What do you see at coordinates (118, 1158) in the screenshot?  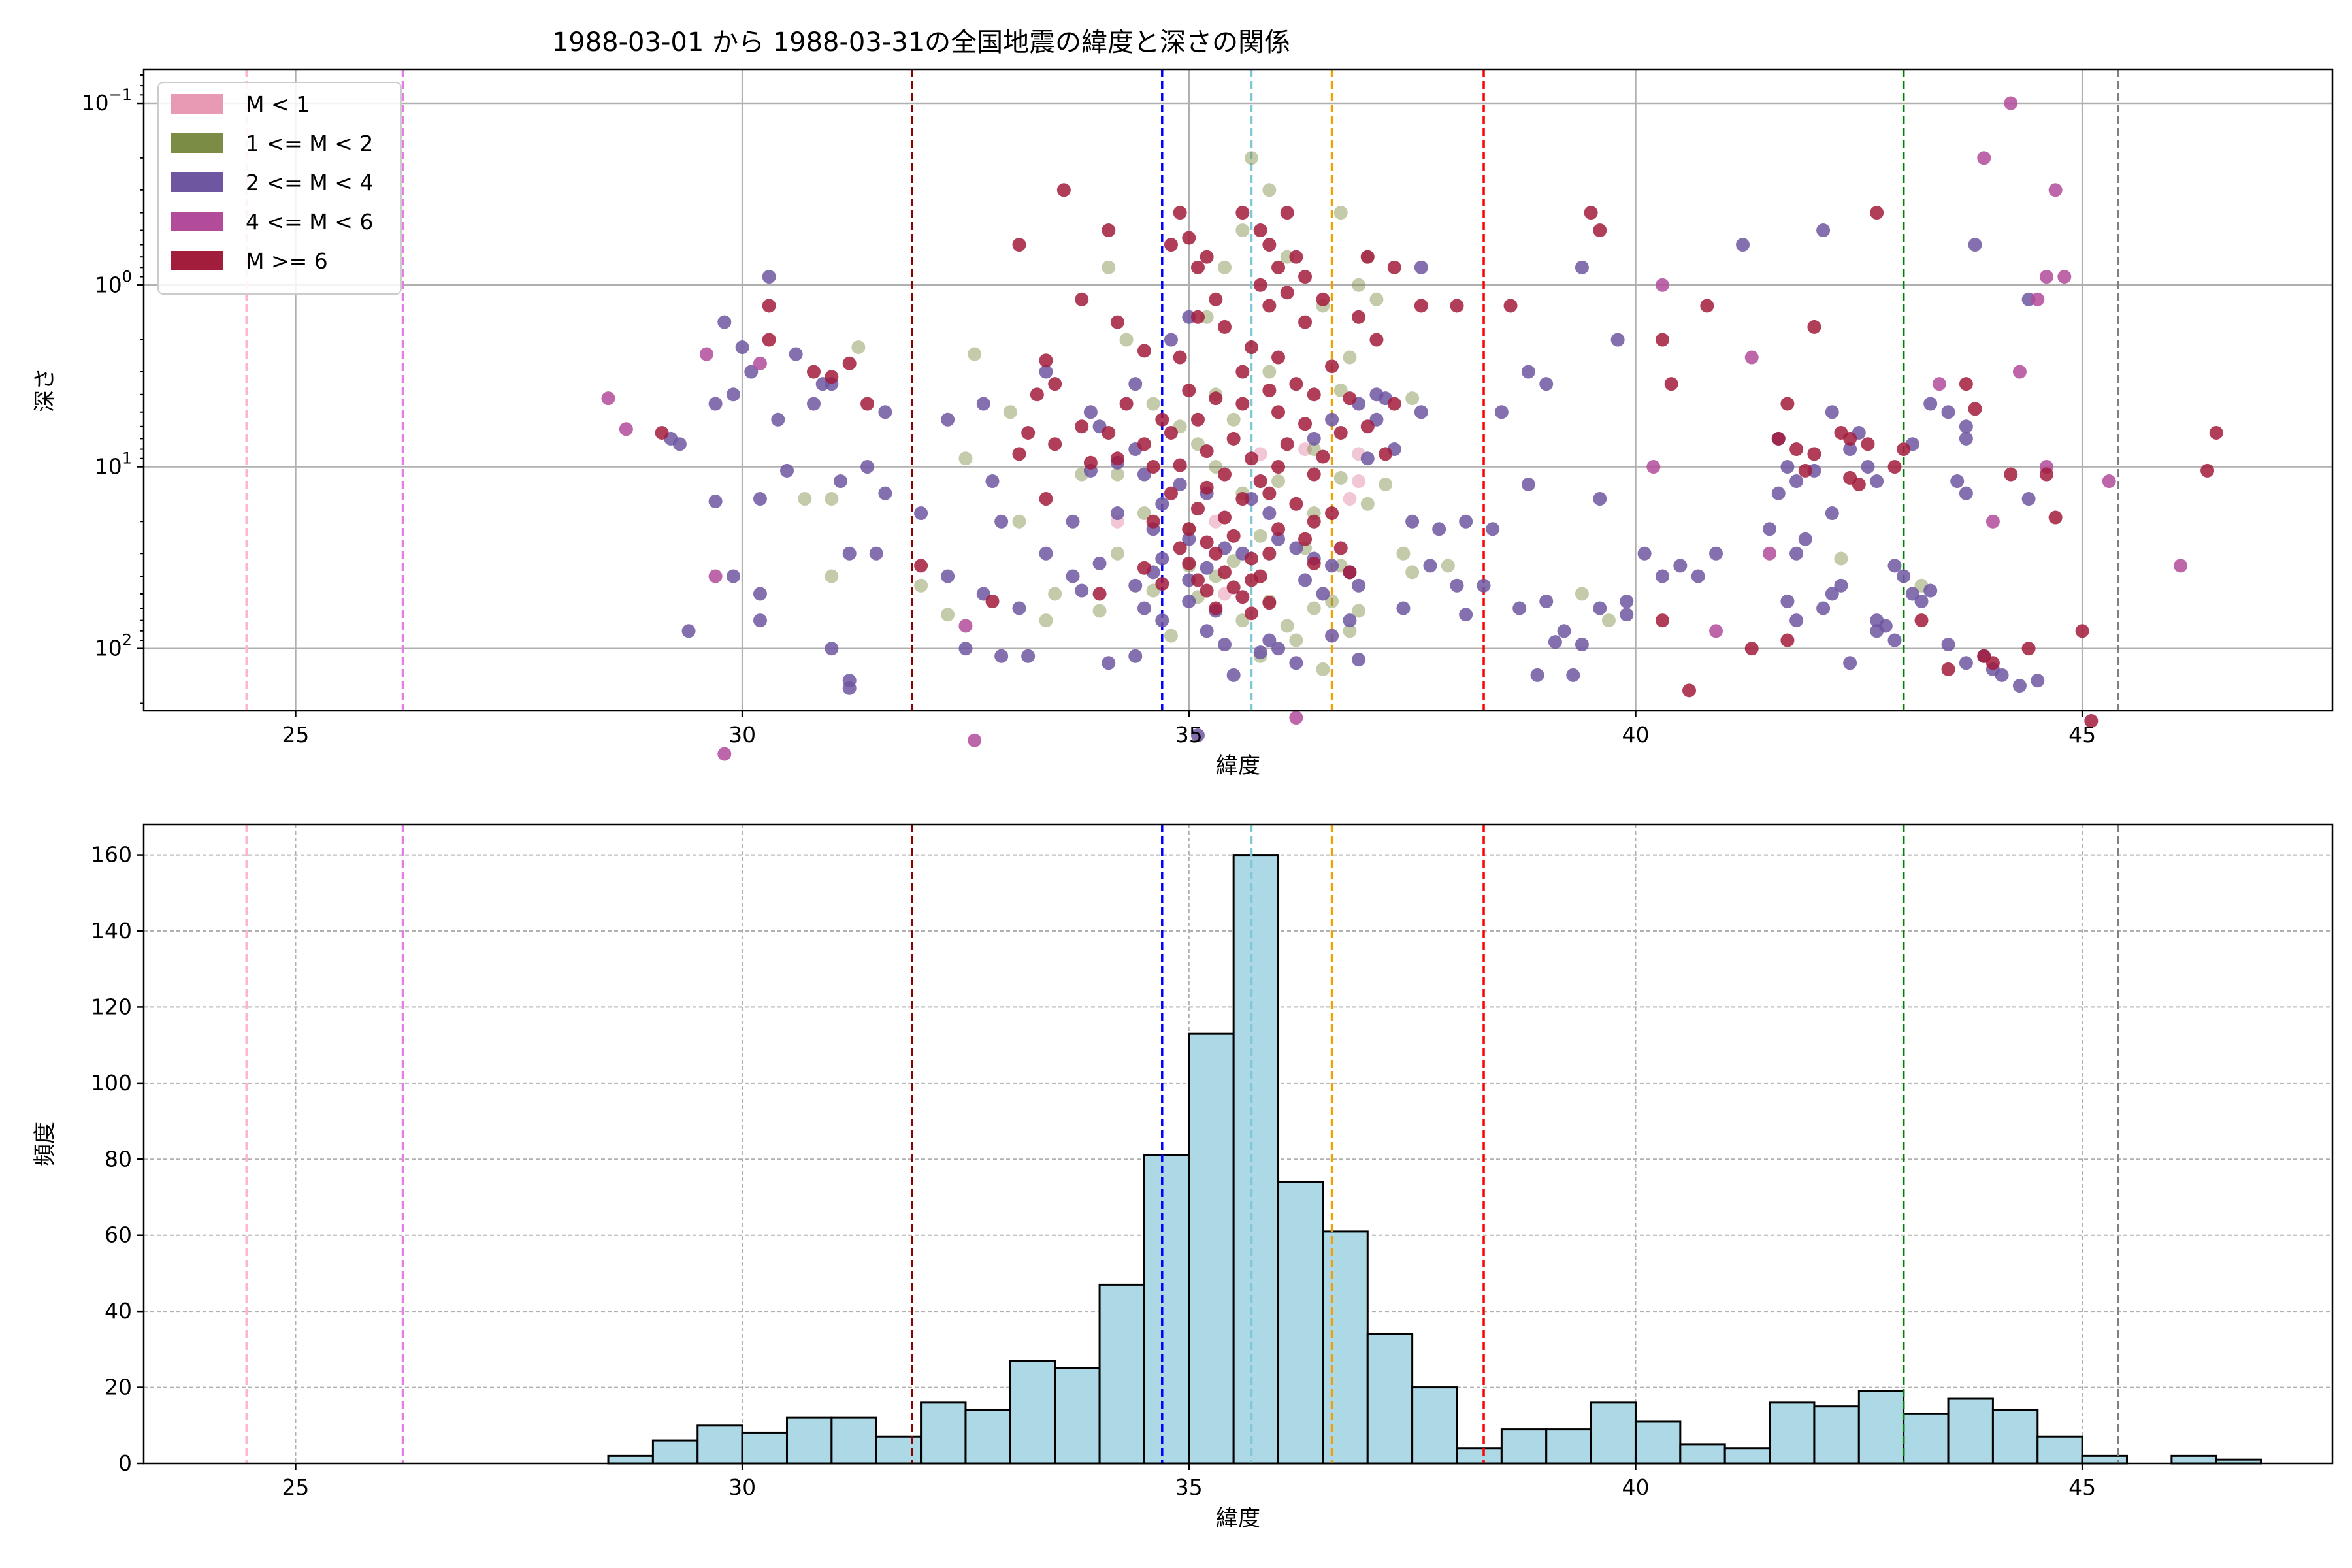 I see `hist-y-tick-label: 80` at bounding box center [118, 1158].